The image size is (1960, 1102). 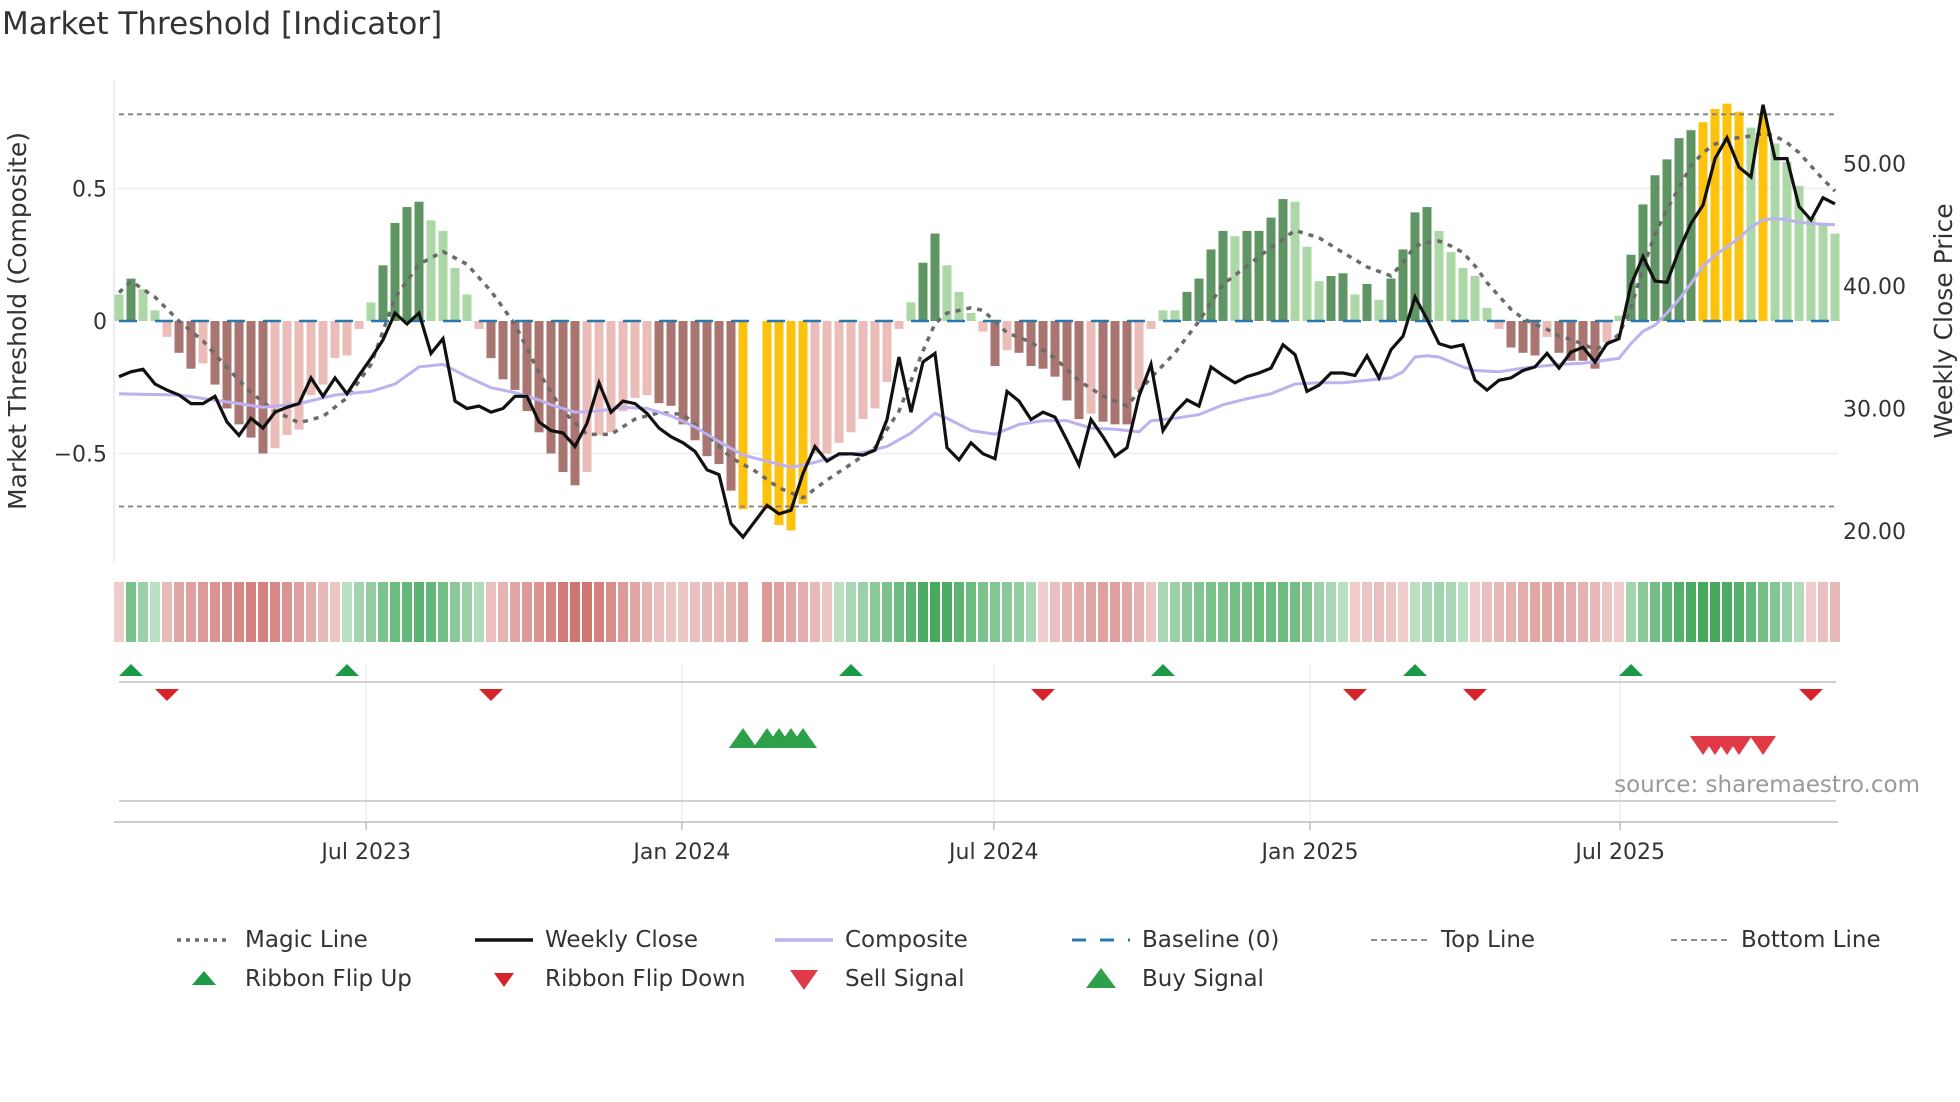 I want to click on thin-dashed-line-icon, so click(x=1400, y=940).